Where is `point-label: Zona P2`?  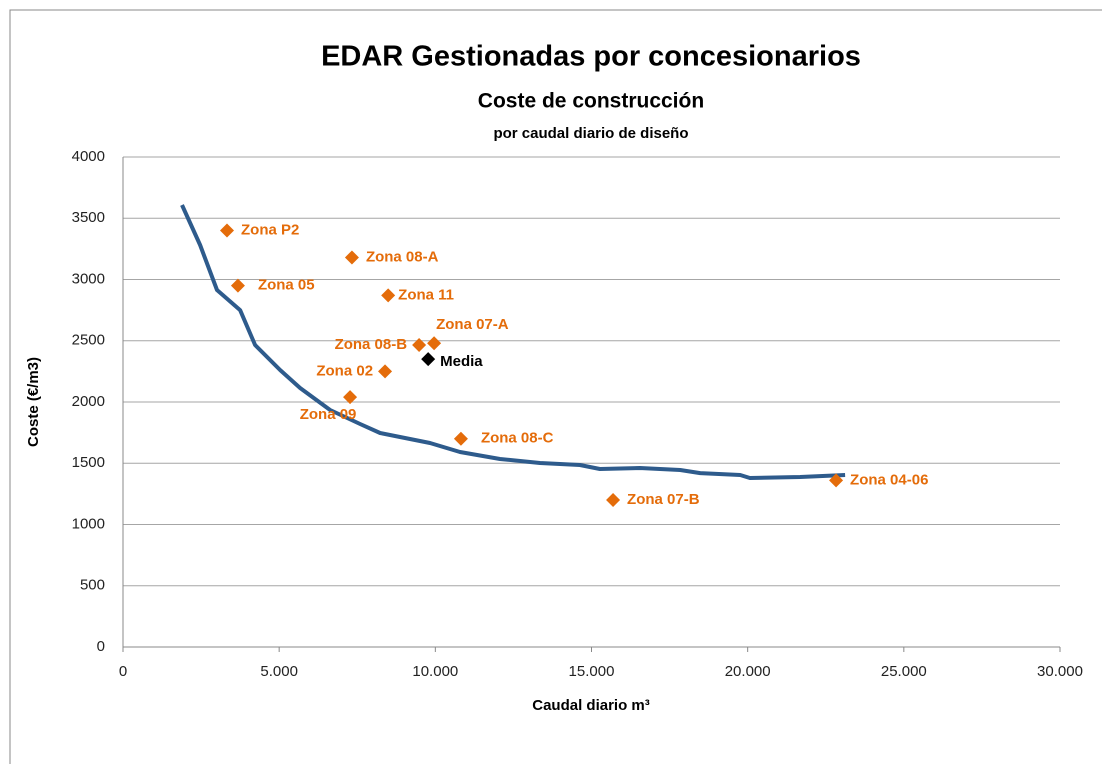
point-label: Zona P2 is located at coordinates (270, 229).